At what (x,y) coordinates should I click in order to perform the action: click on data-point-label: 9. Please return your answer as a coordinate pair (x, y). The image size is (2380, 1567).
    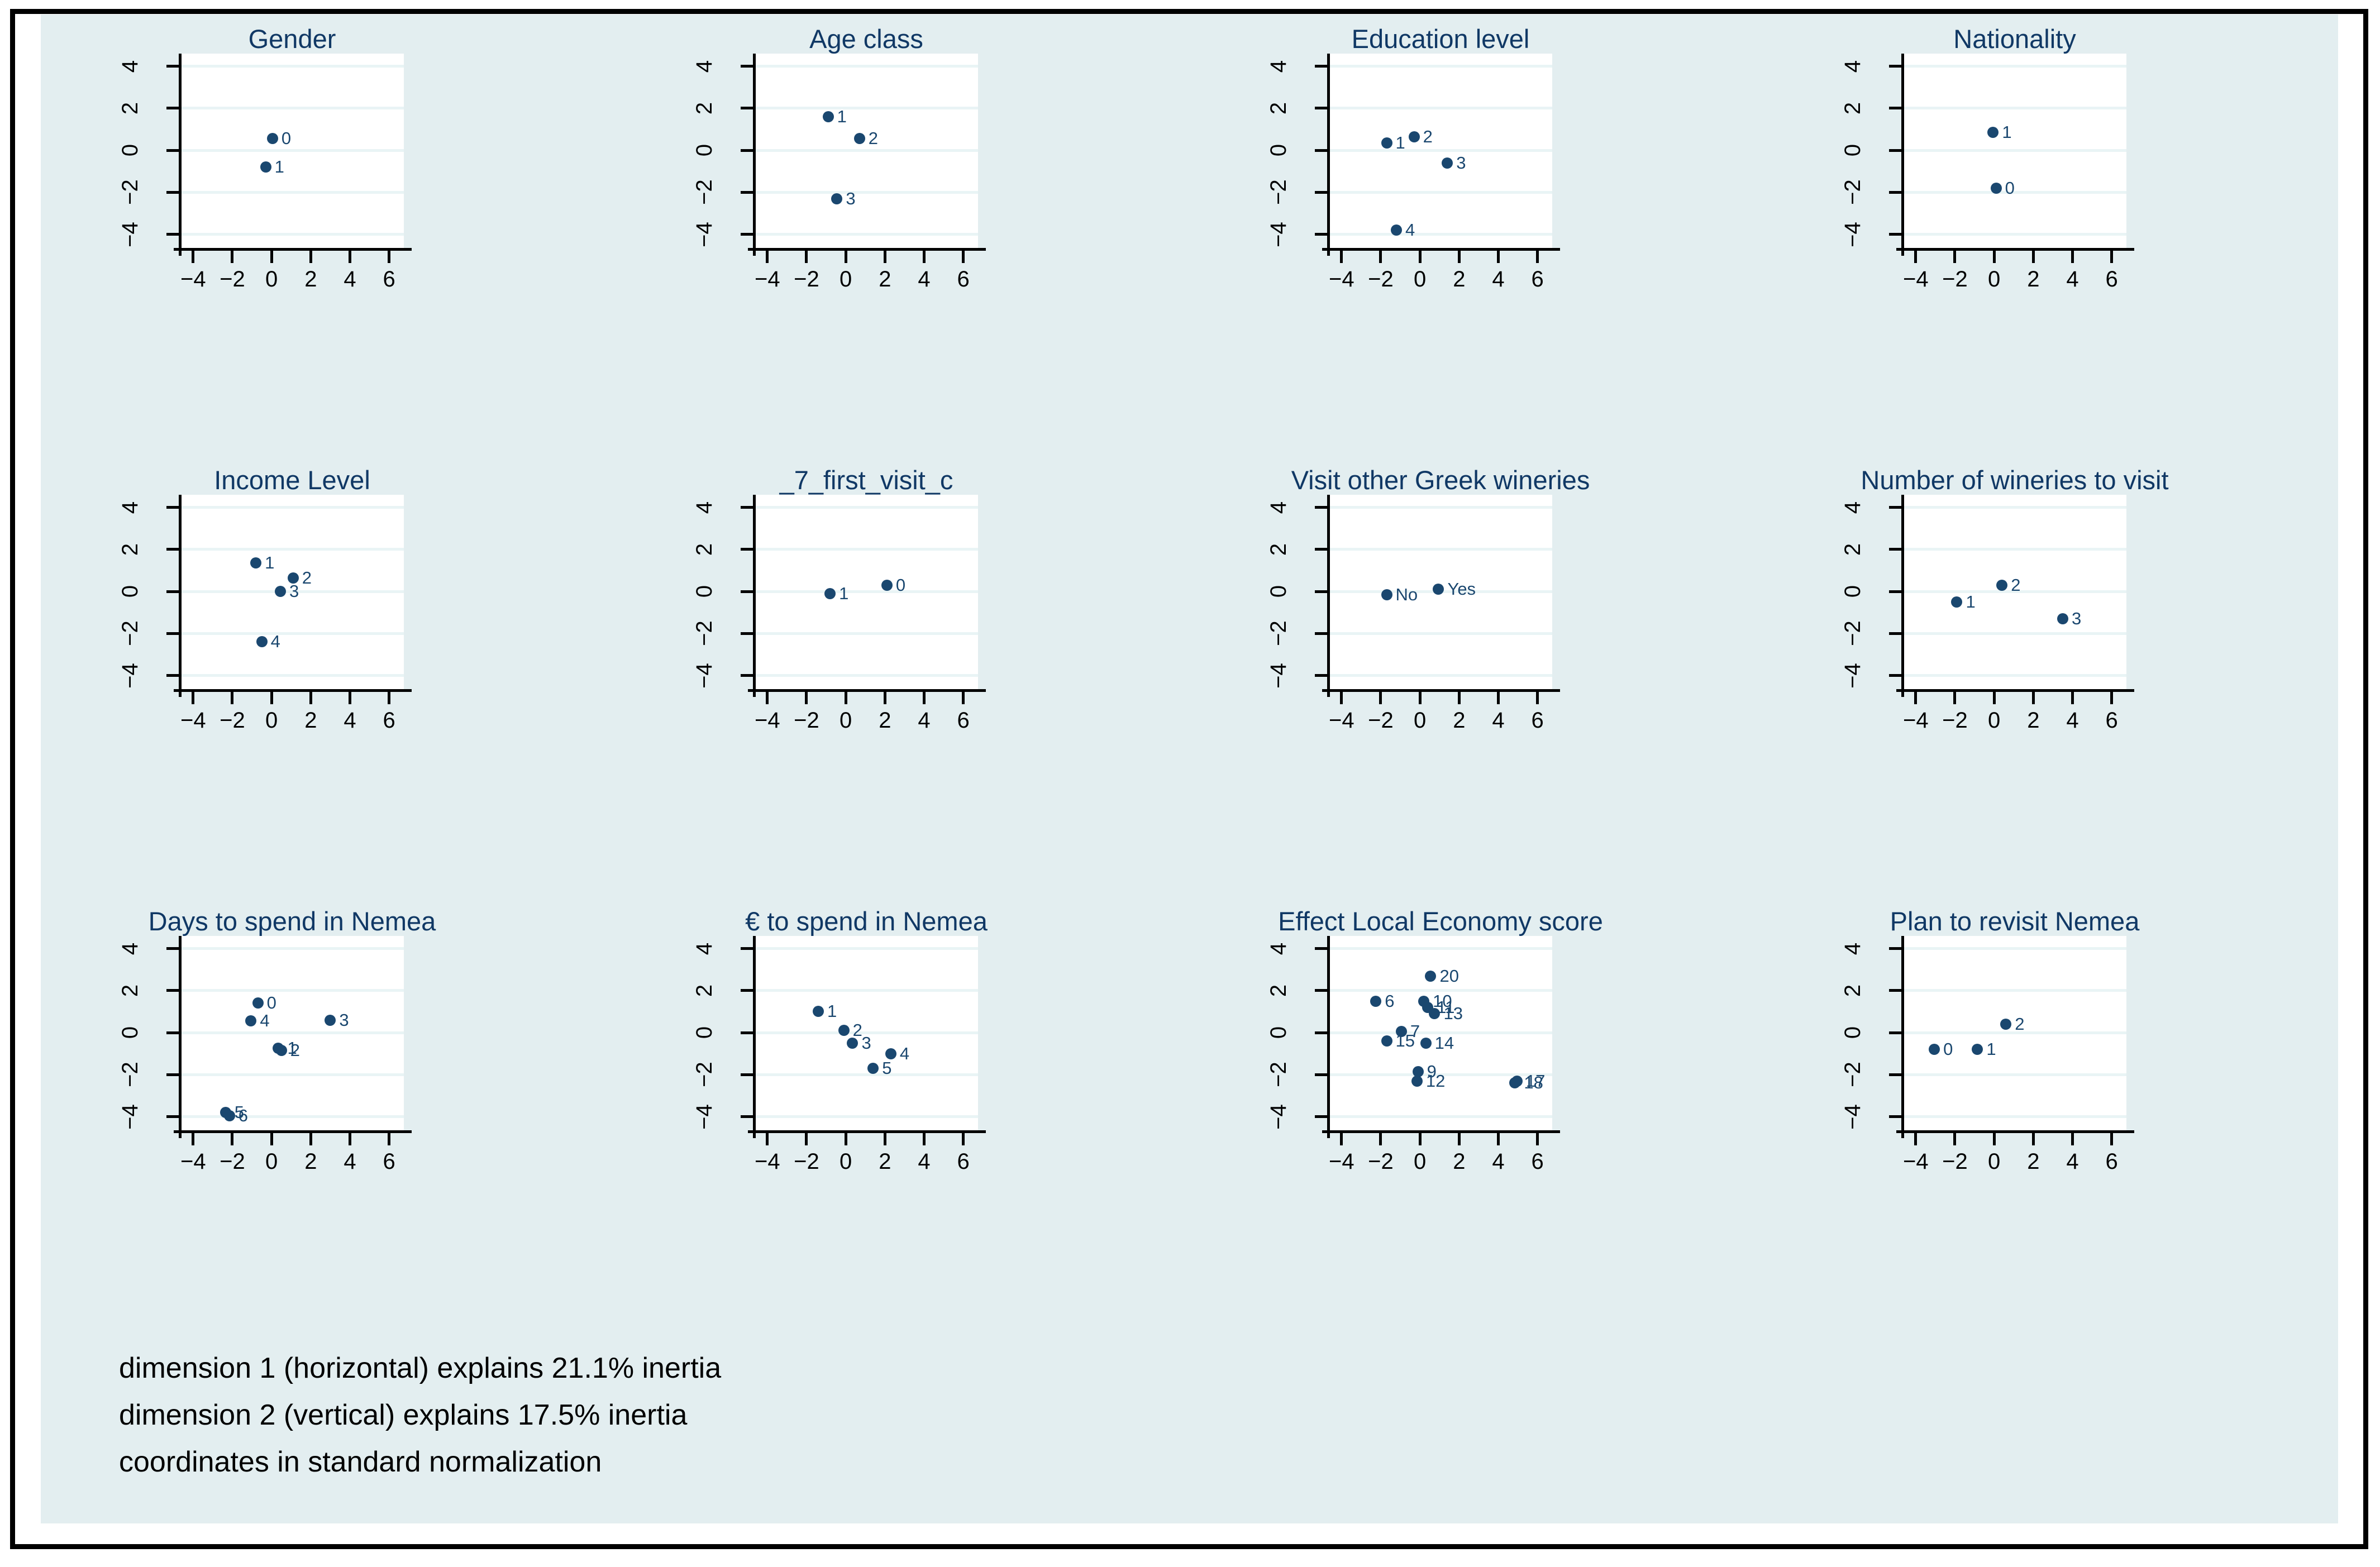
    Looking at the image, I should click on (1432, 1071).